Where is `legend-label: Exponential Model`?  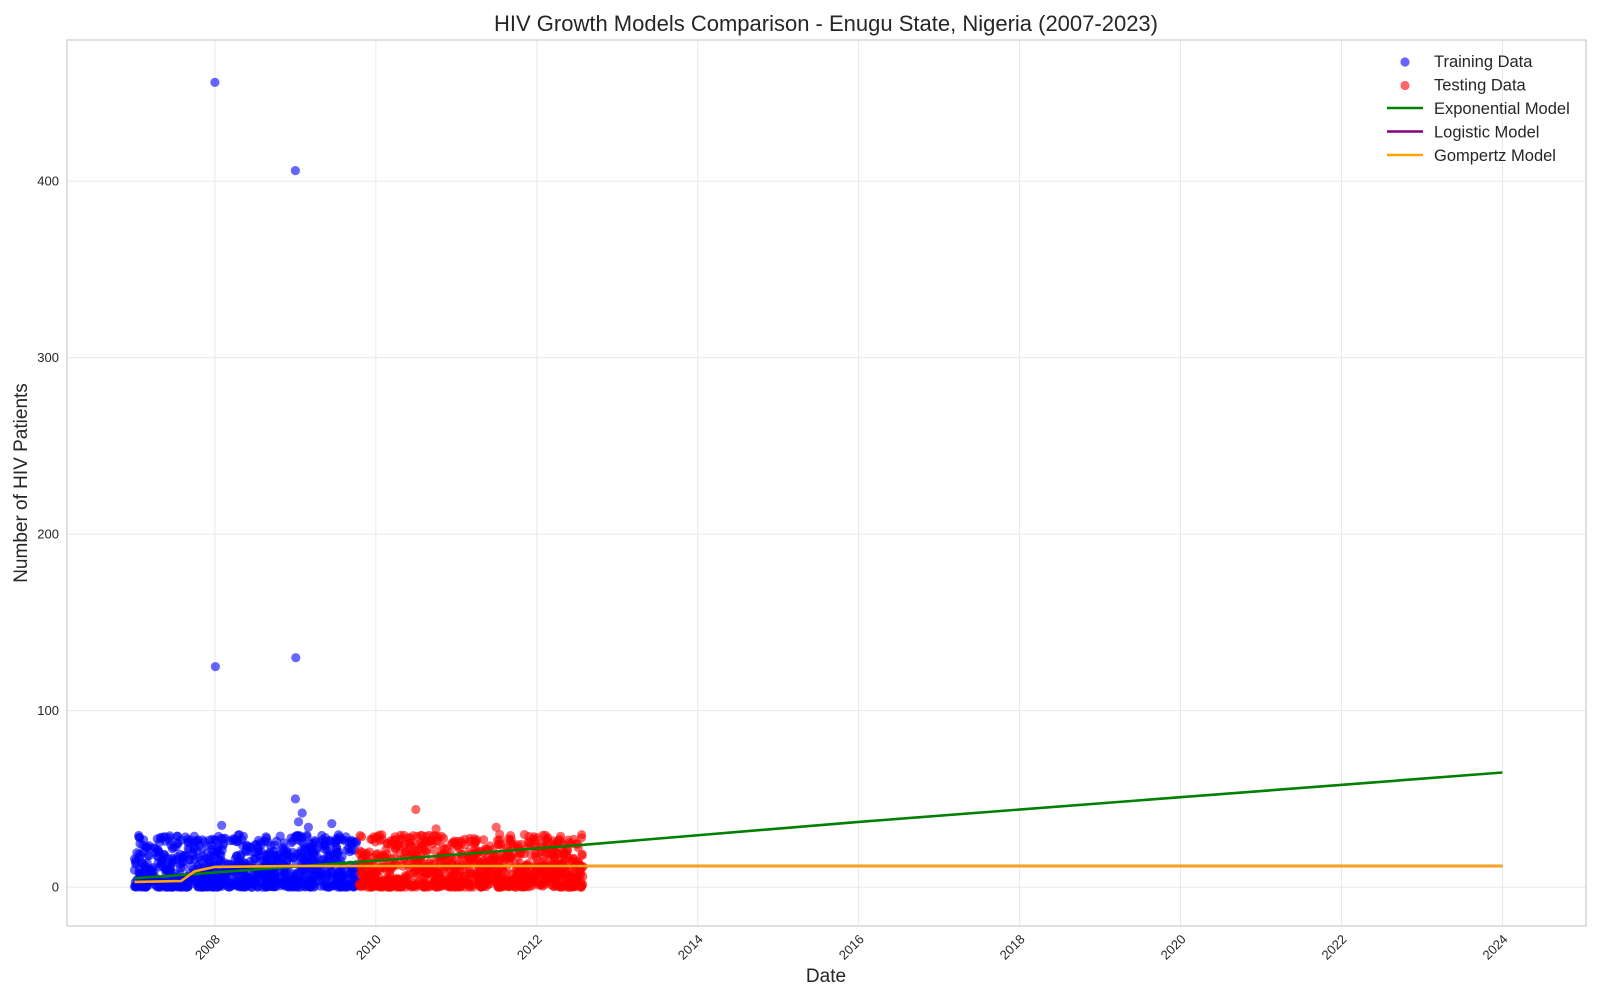 legend-label: Exponential Model is located at coordinates (1502, 109).